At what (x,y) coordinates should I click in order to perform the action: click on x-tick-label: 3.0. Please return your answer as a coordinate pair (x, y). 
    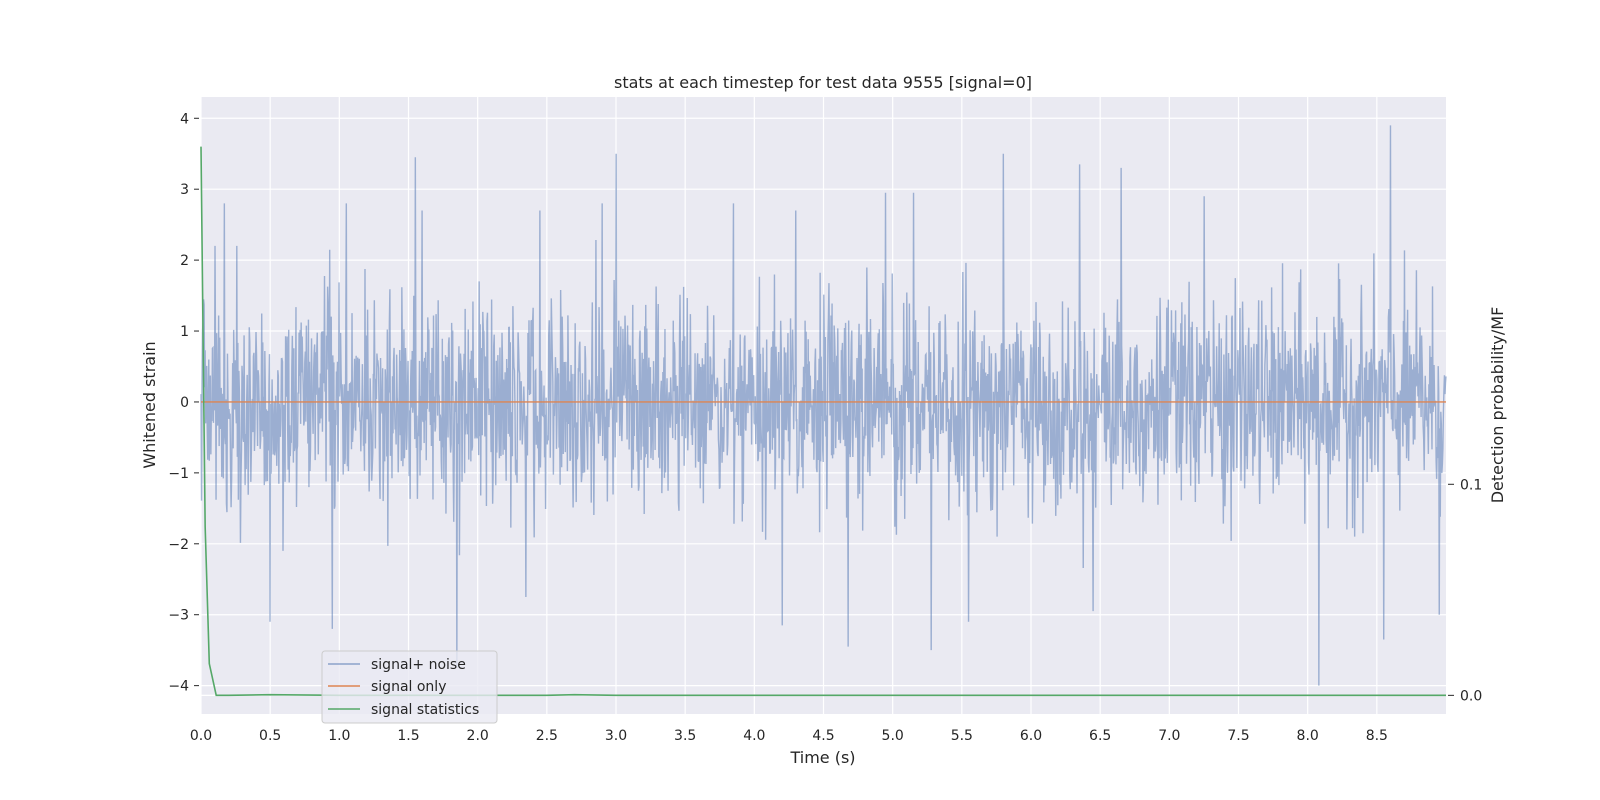
    Looking at the image, I should click on (616, 736).